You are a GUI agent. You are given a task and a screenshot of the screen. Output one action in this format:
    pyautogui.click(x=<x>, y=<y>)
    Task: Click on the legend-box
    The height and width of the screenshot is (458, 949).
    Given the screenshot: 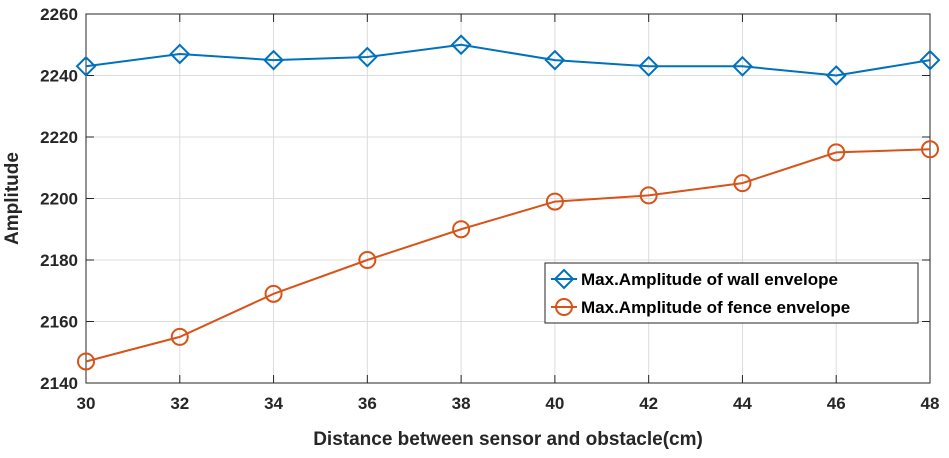 What is the action you would take?
    pyautogui.click(x=731, y=293)
    